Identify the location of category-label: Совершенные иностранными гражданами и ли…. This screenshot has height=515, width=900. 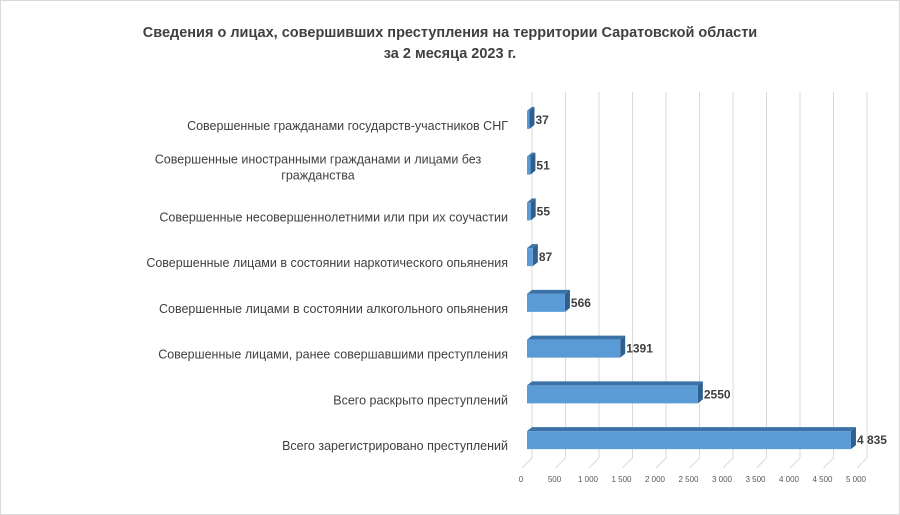
(318, 168).